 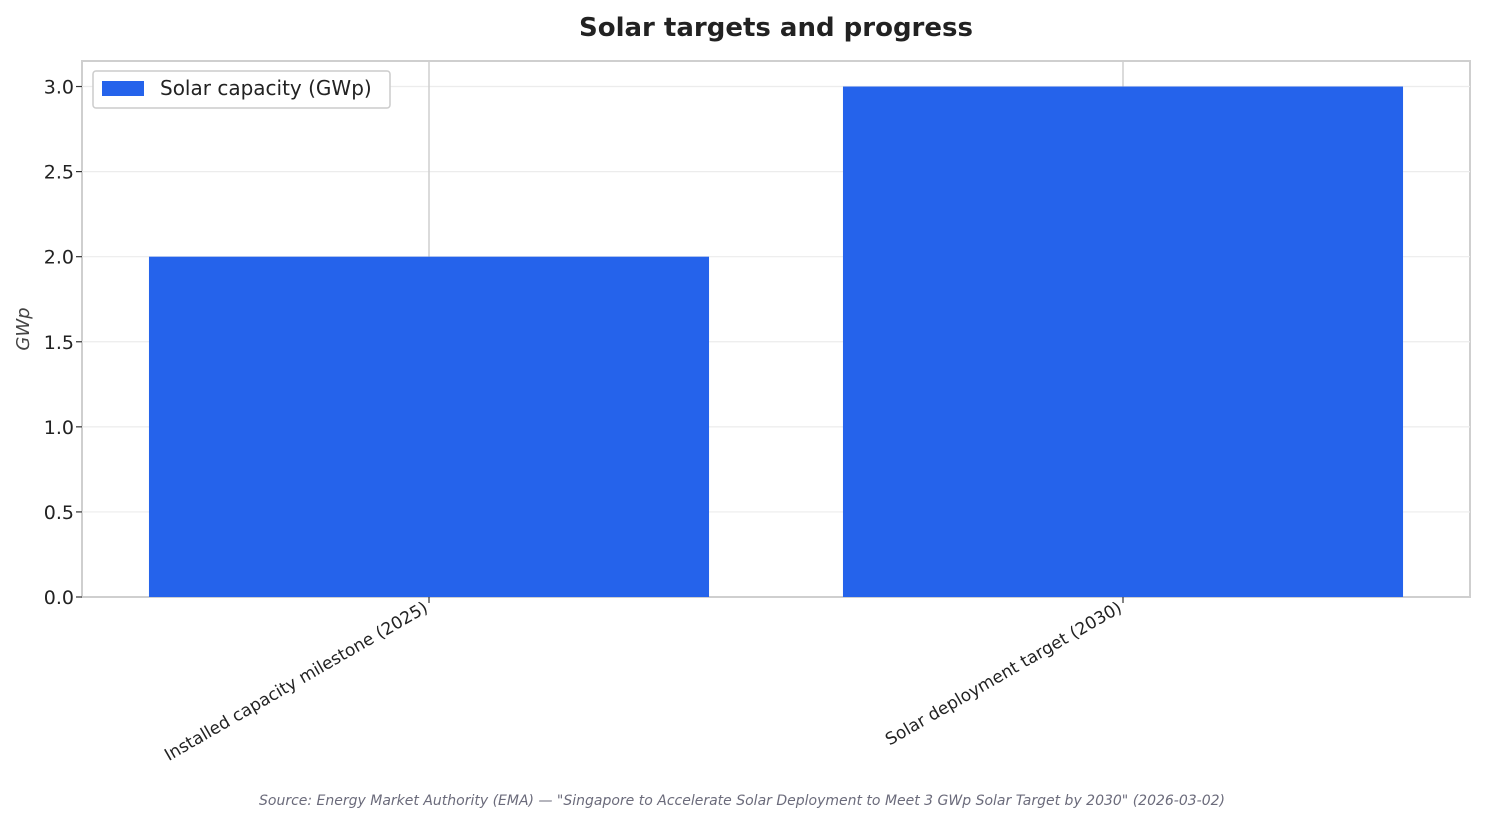 I want to click on y-tick-label: 2.5, so click(x=59, y=173).